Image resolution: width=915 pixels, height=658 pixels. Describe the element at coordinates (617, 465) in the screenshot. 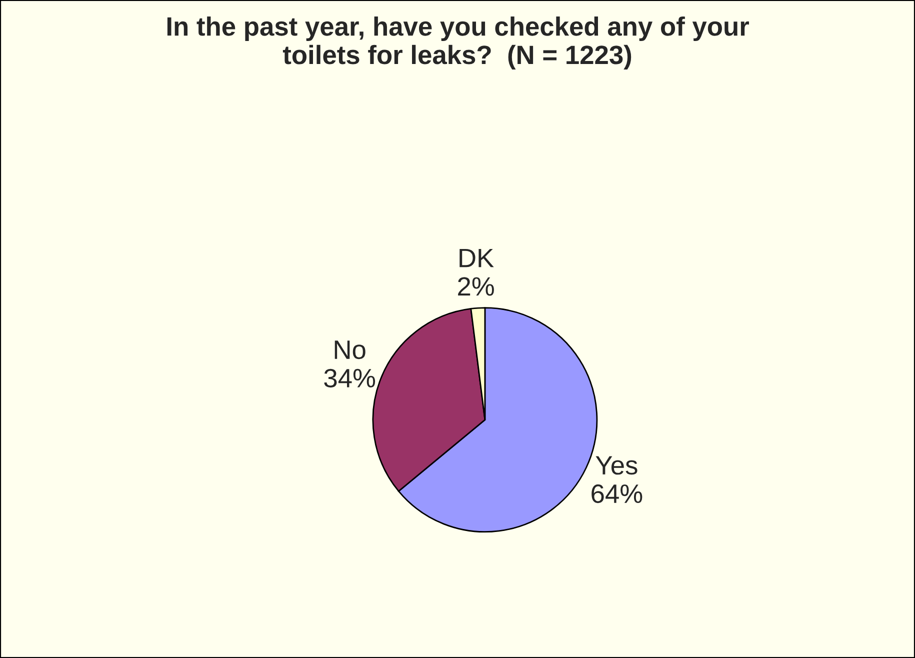

I see `slice-label: Yes` at that location.